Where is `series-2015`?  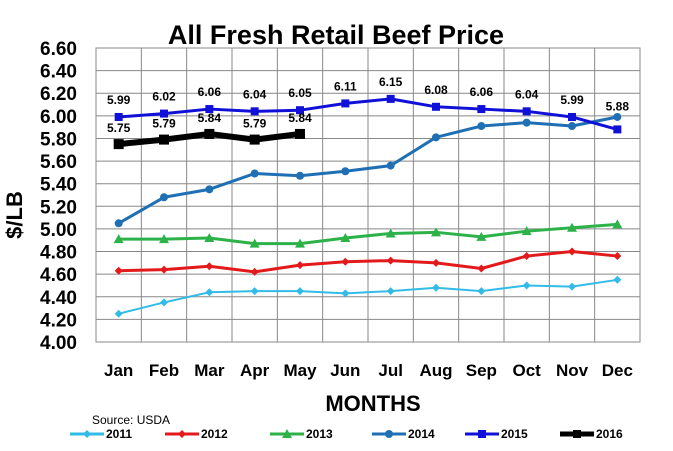
series-2015 is located at coordinates (368, 114).